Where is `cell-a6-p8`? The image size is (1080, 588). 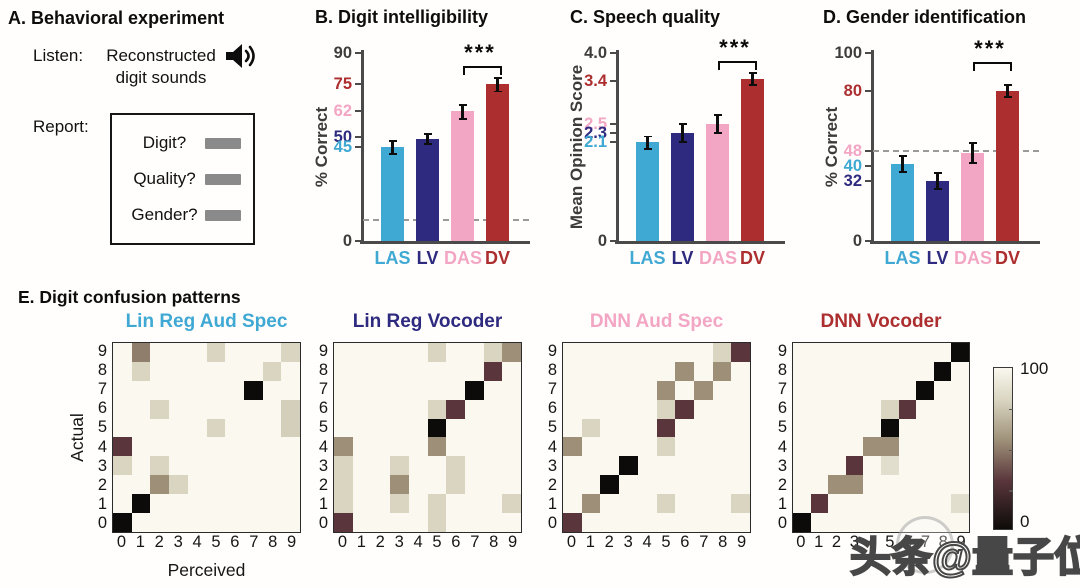 cell-a6-p8 is located at coordinates (272, 409).